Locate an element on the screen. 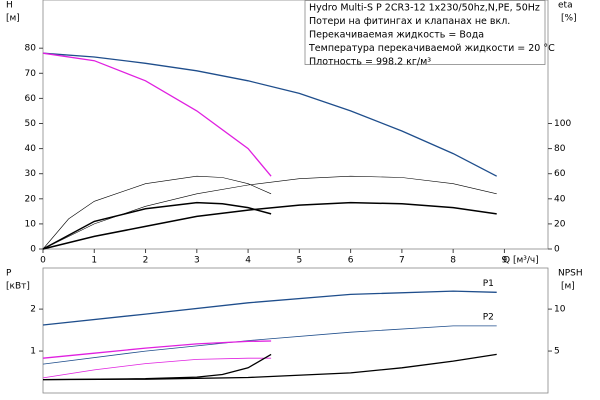 The width and height of the screenshot is (600, 400). y-tick-label: 2 is located at coordinates (33, 310).